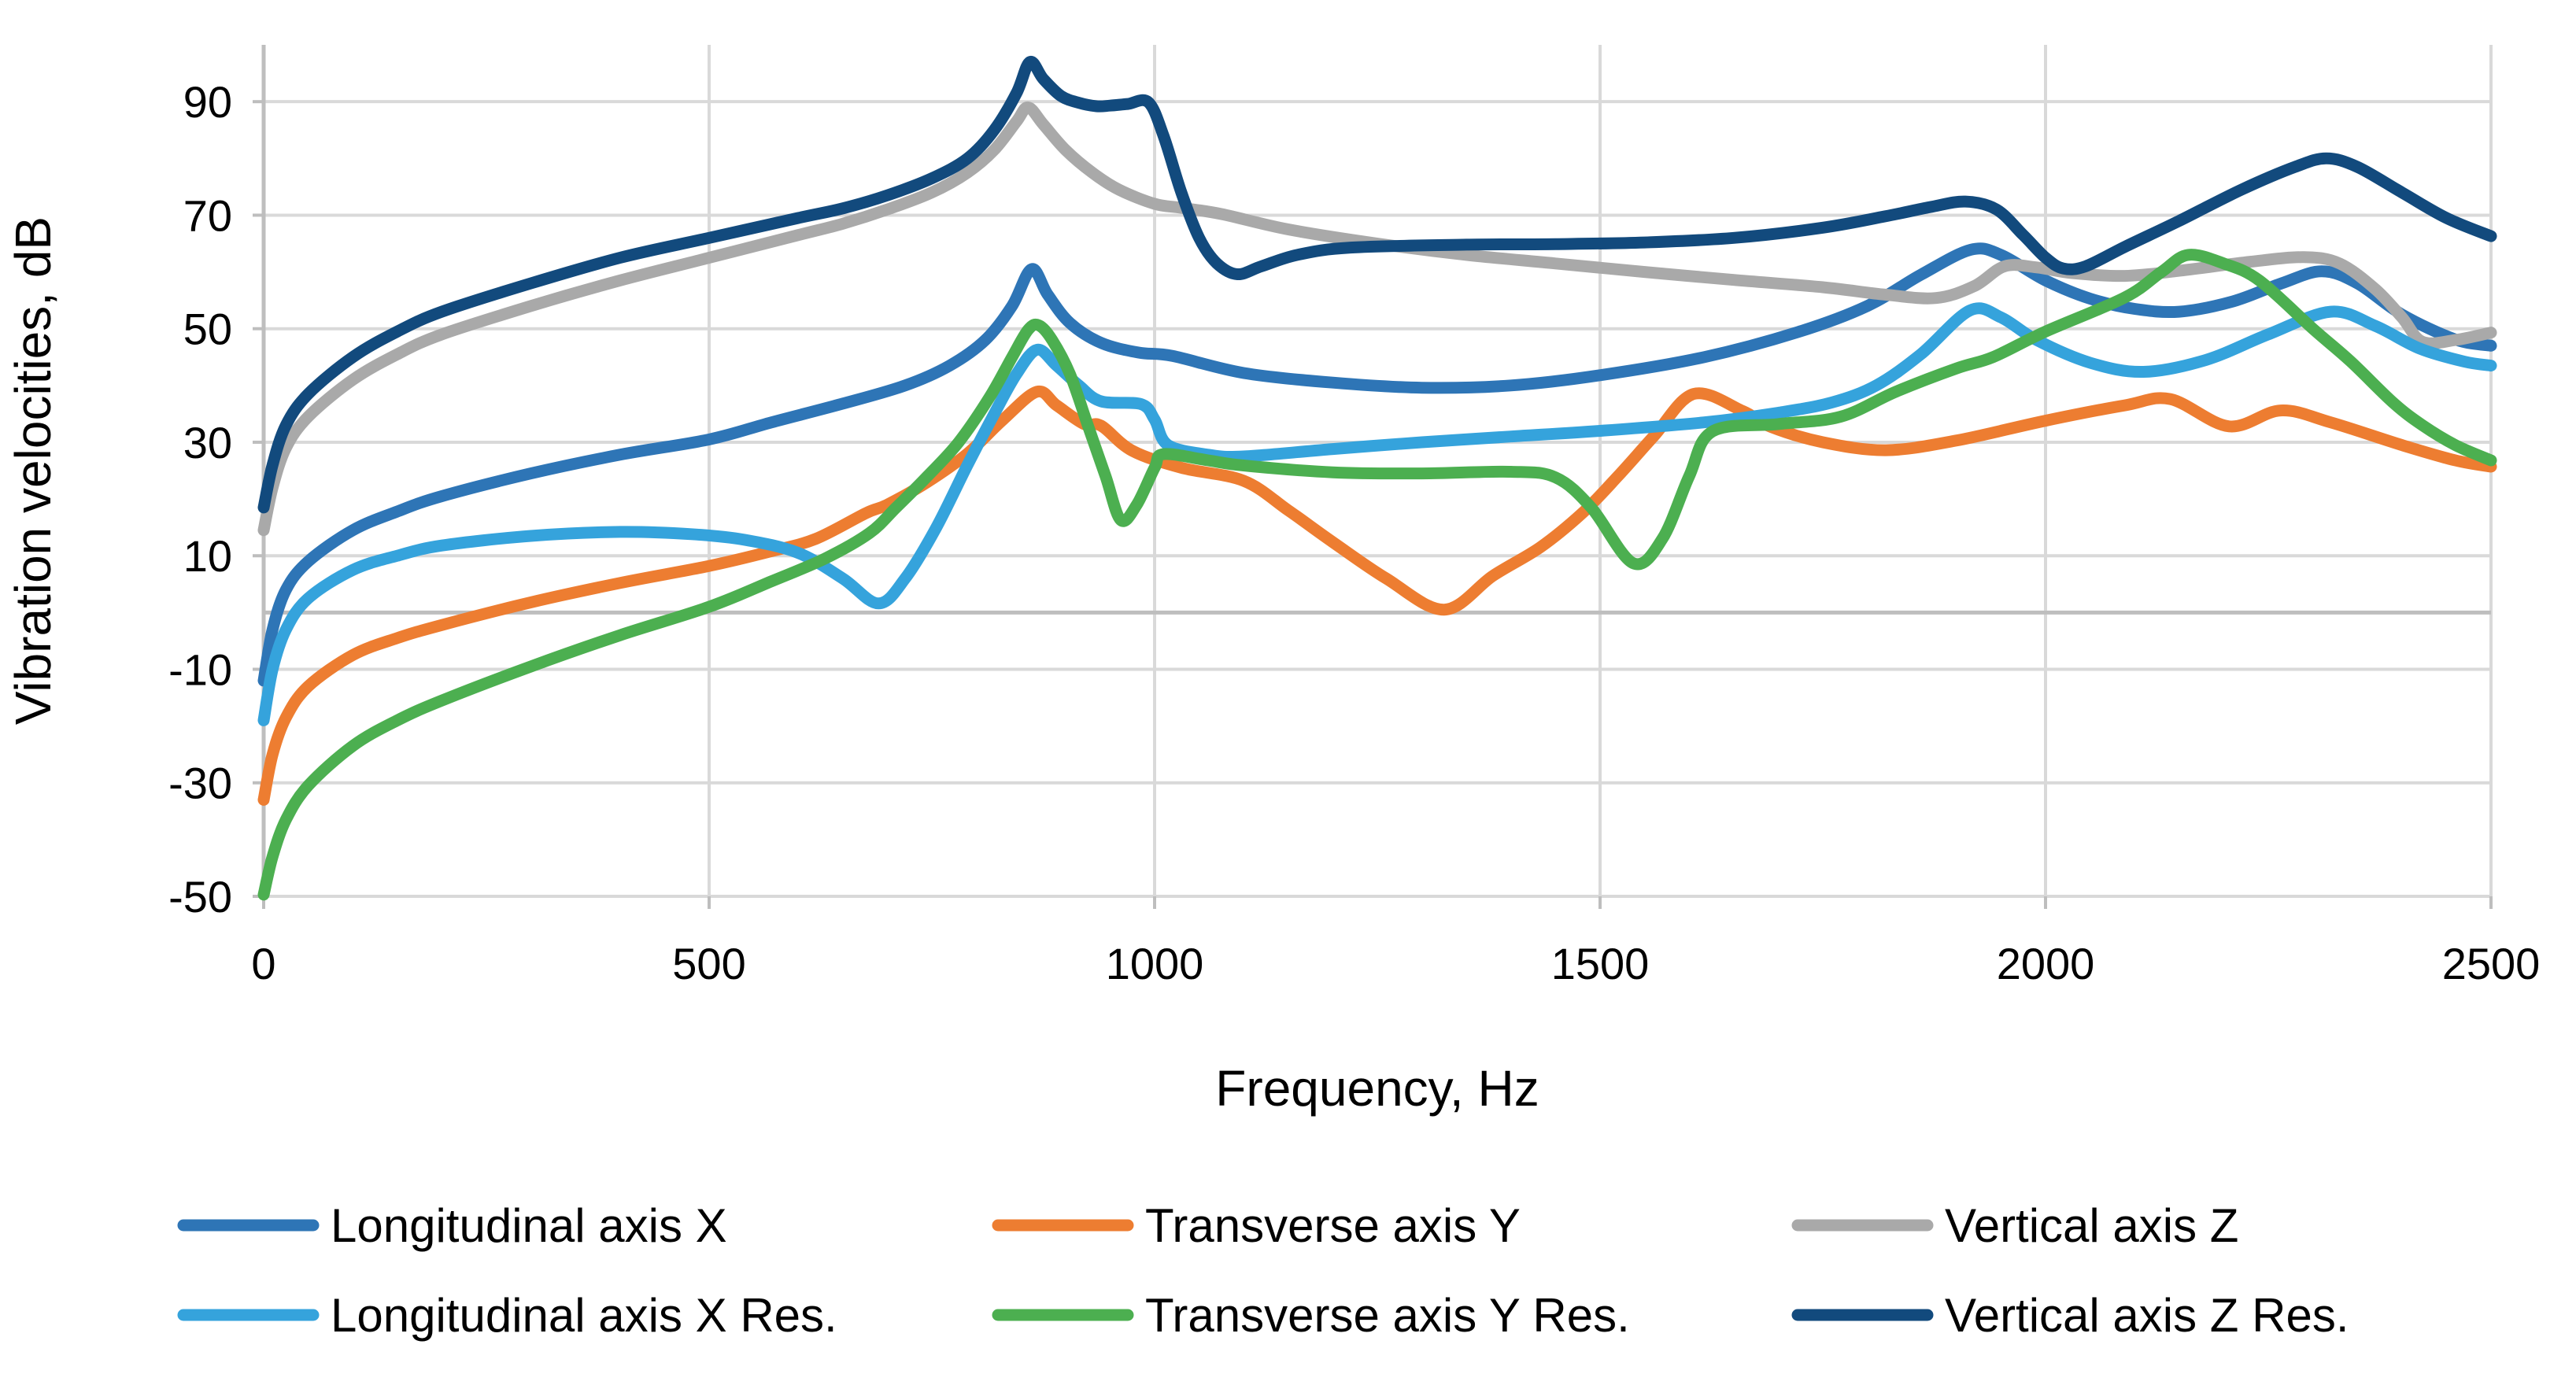  What do you see at coordinates (1387, 1315) in the screenshot?
I see `legend-label: Transverse axis Y Res.` at bounding box center [1387, 1315].